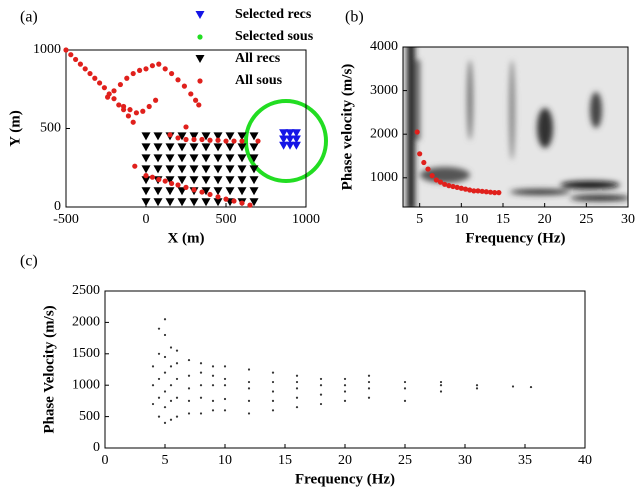 This screenshot has height=499, width=638. What do you see at coordinates (461, 219) in the screenshot?
I see `x-tick-label: 10` at bounding box center [461, 219].